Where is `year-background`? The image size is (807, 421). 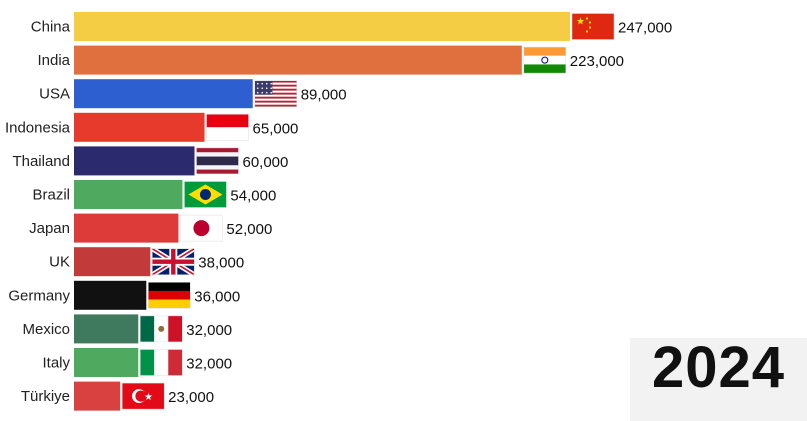 year-background is located at coordinates (718, 379).